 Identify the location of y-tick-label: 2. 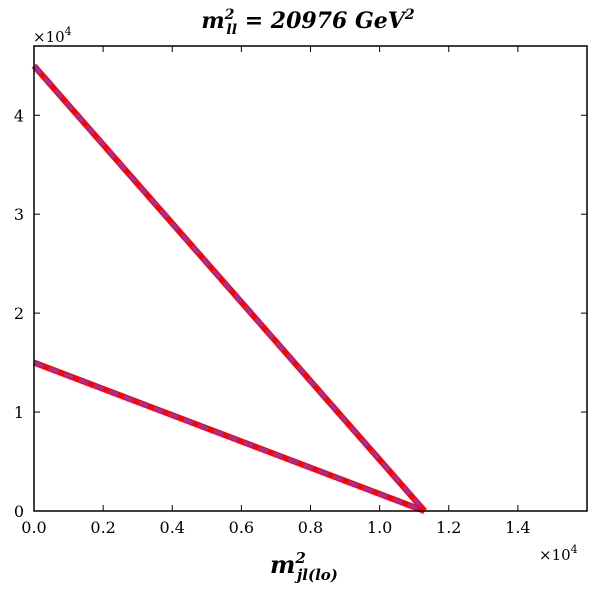
(19, 313).